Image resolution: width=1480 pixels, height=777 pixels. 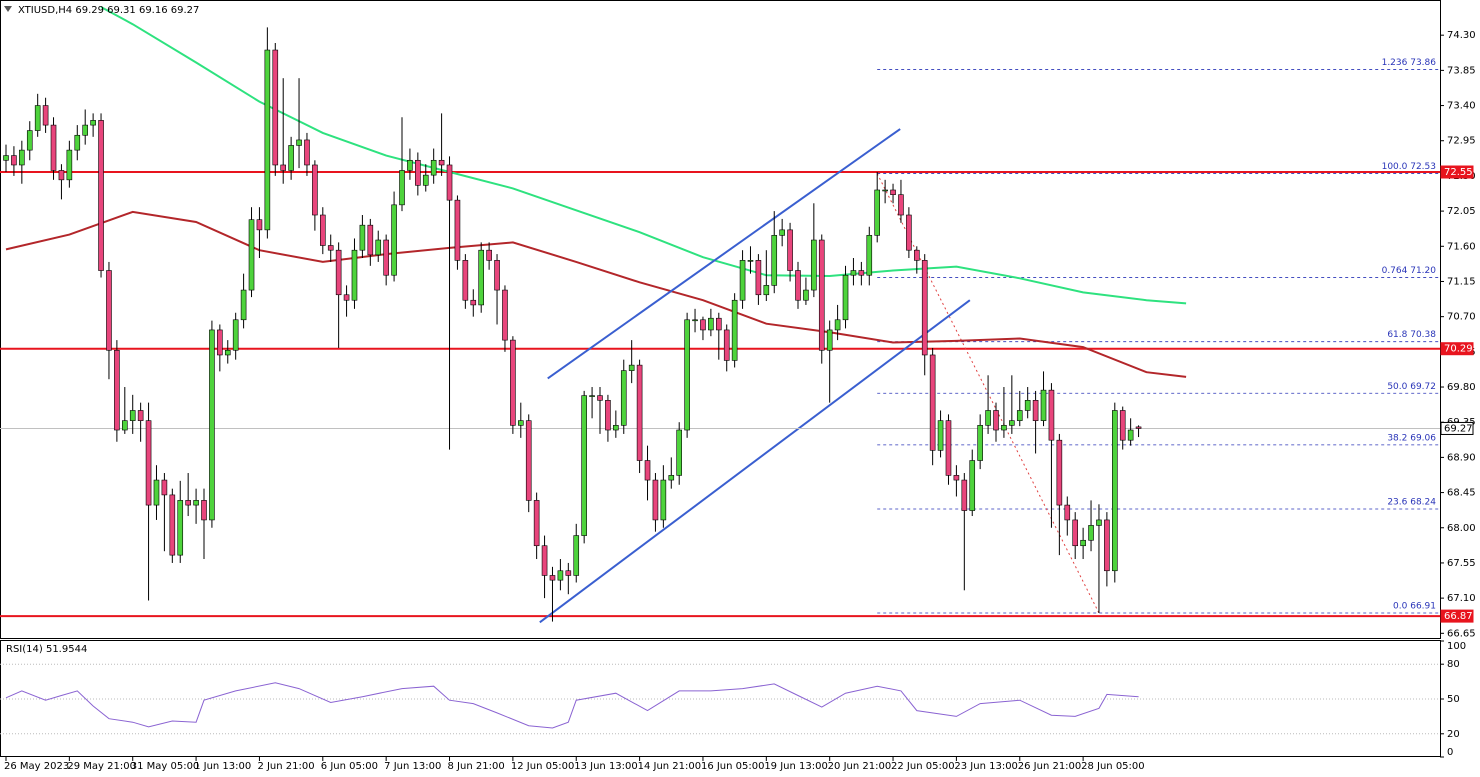 What do you see at coordinates (796, 766) in the screenshot?
I see `x-tick-label: 19 Jun 13:00` at bounding box center [796, 766].